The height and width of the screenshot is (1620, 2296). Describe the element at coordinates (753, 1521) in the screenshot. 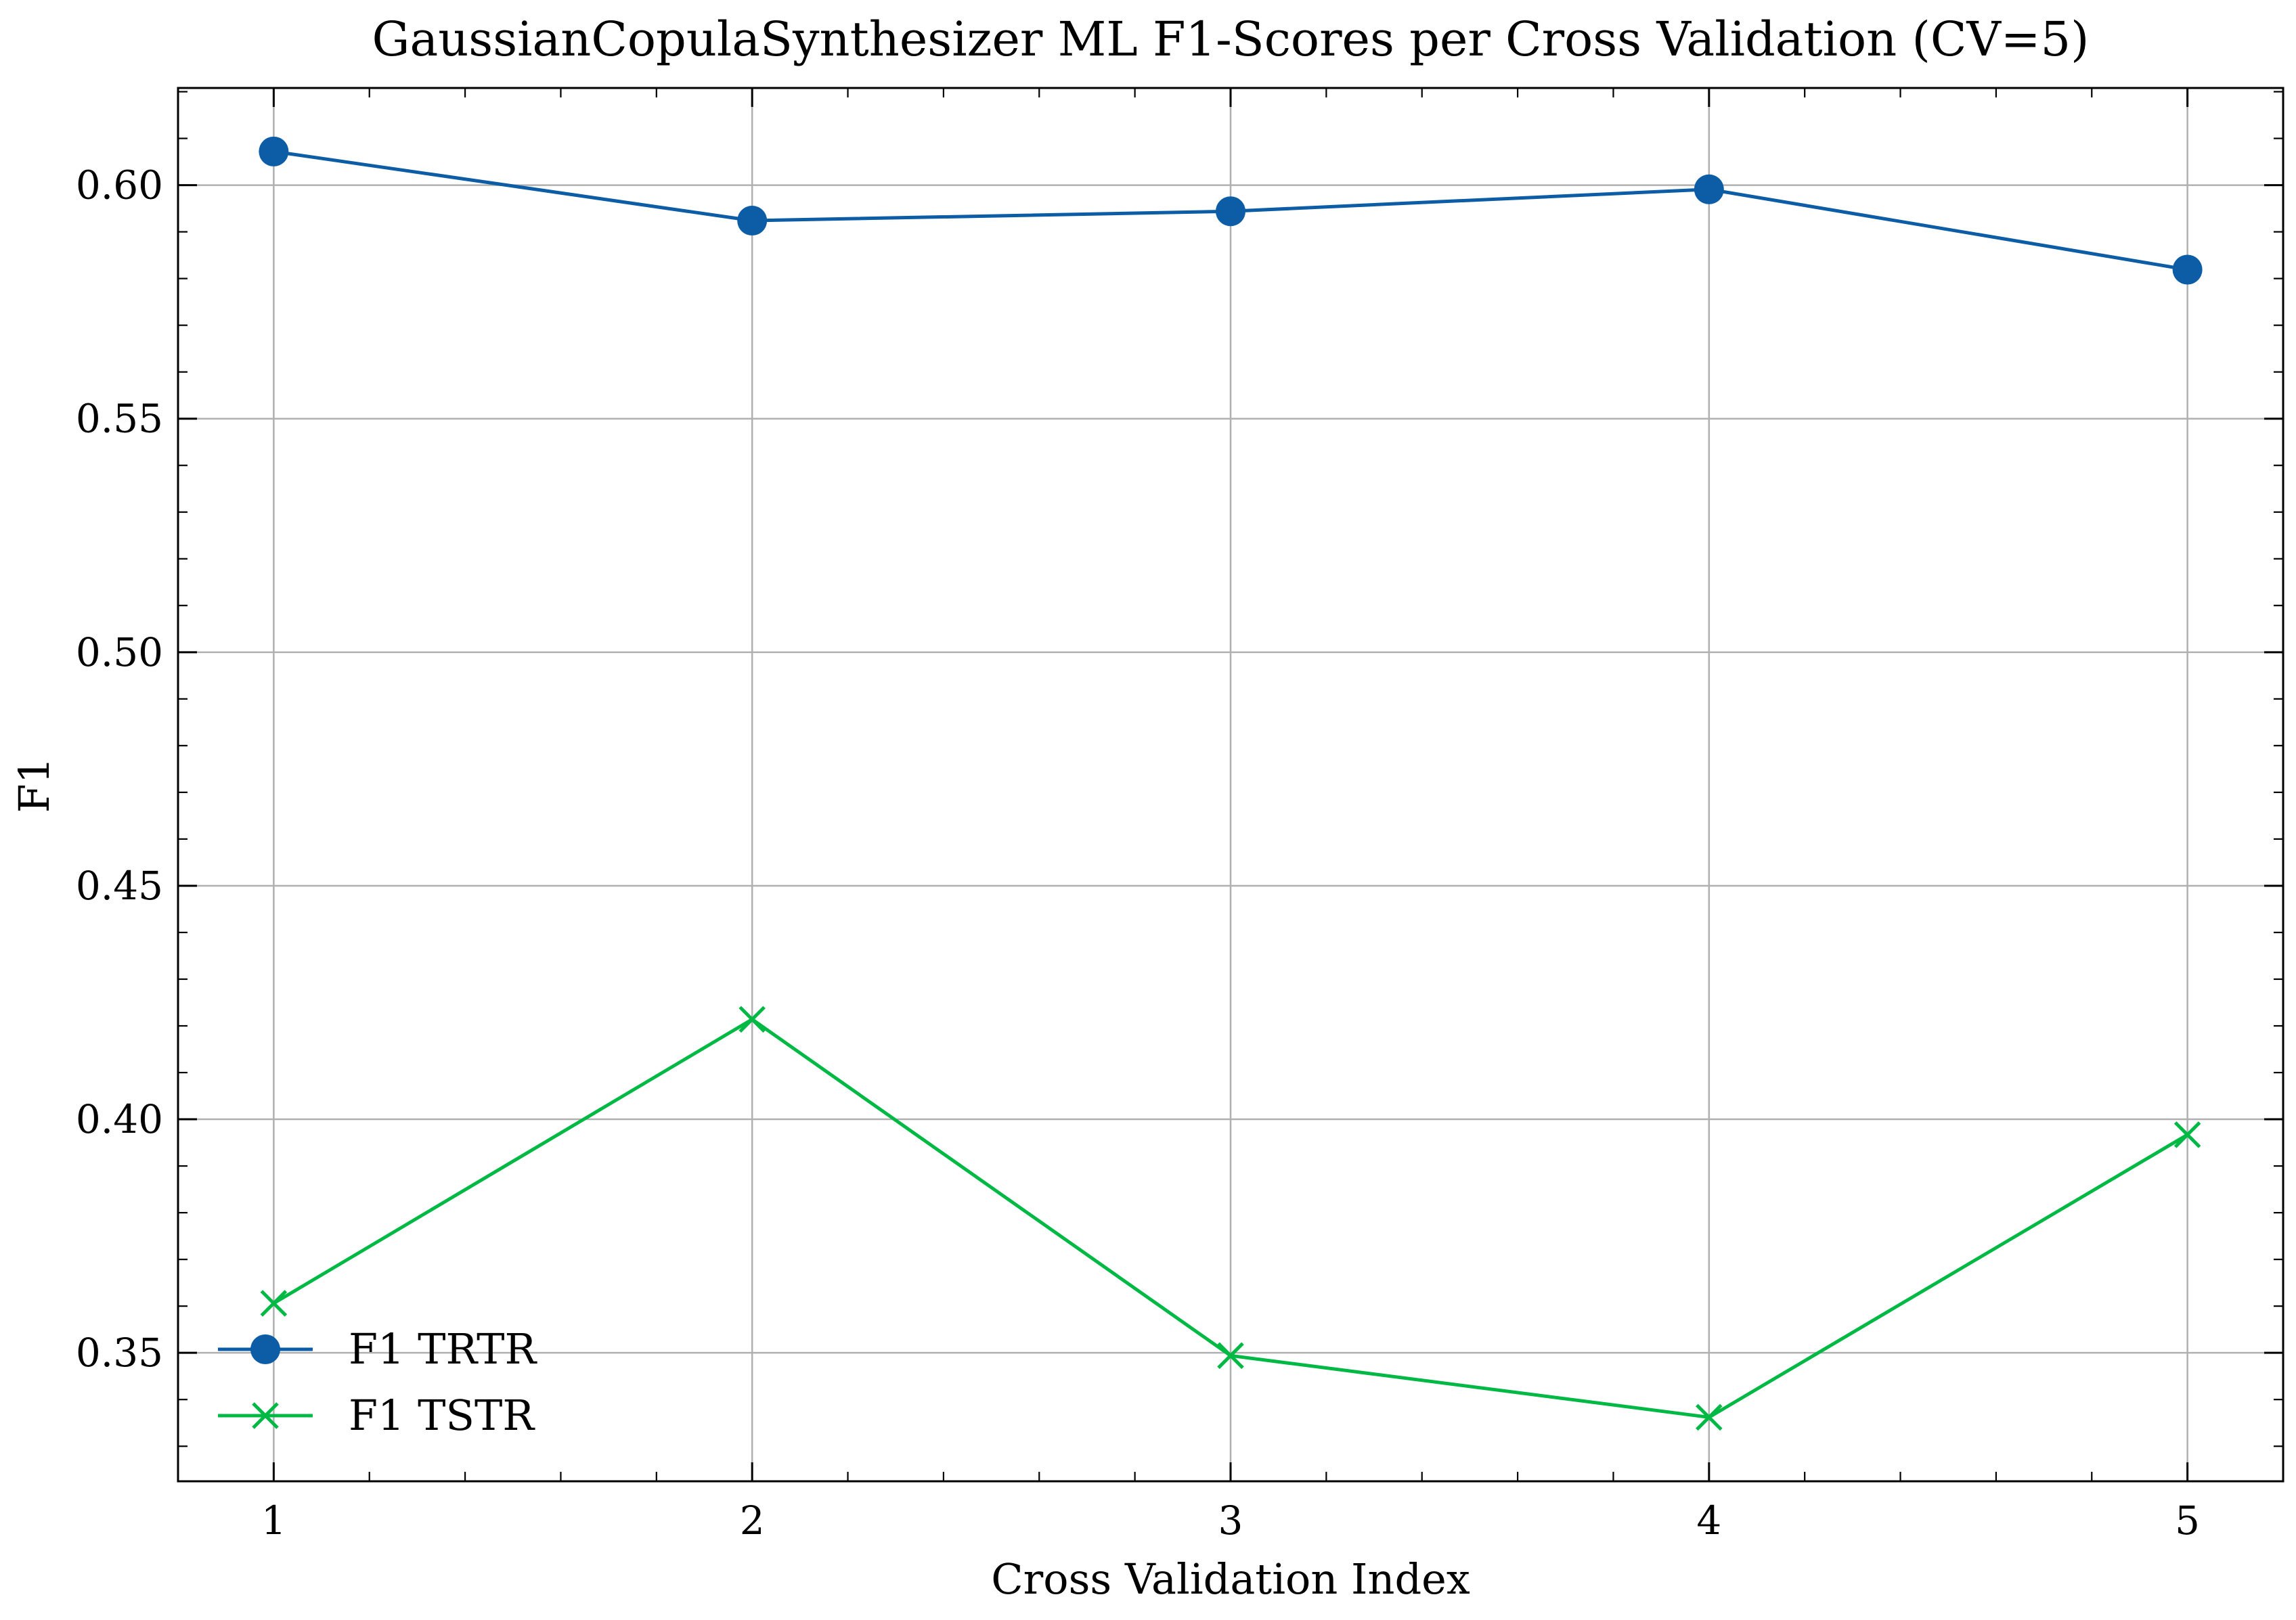

I see `x-tick-label: 2` at that location.